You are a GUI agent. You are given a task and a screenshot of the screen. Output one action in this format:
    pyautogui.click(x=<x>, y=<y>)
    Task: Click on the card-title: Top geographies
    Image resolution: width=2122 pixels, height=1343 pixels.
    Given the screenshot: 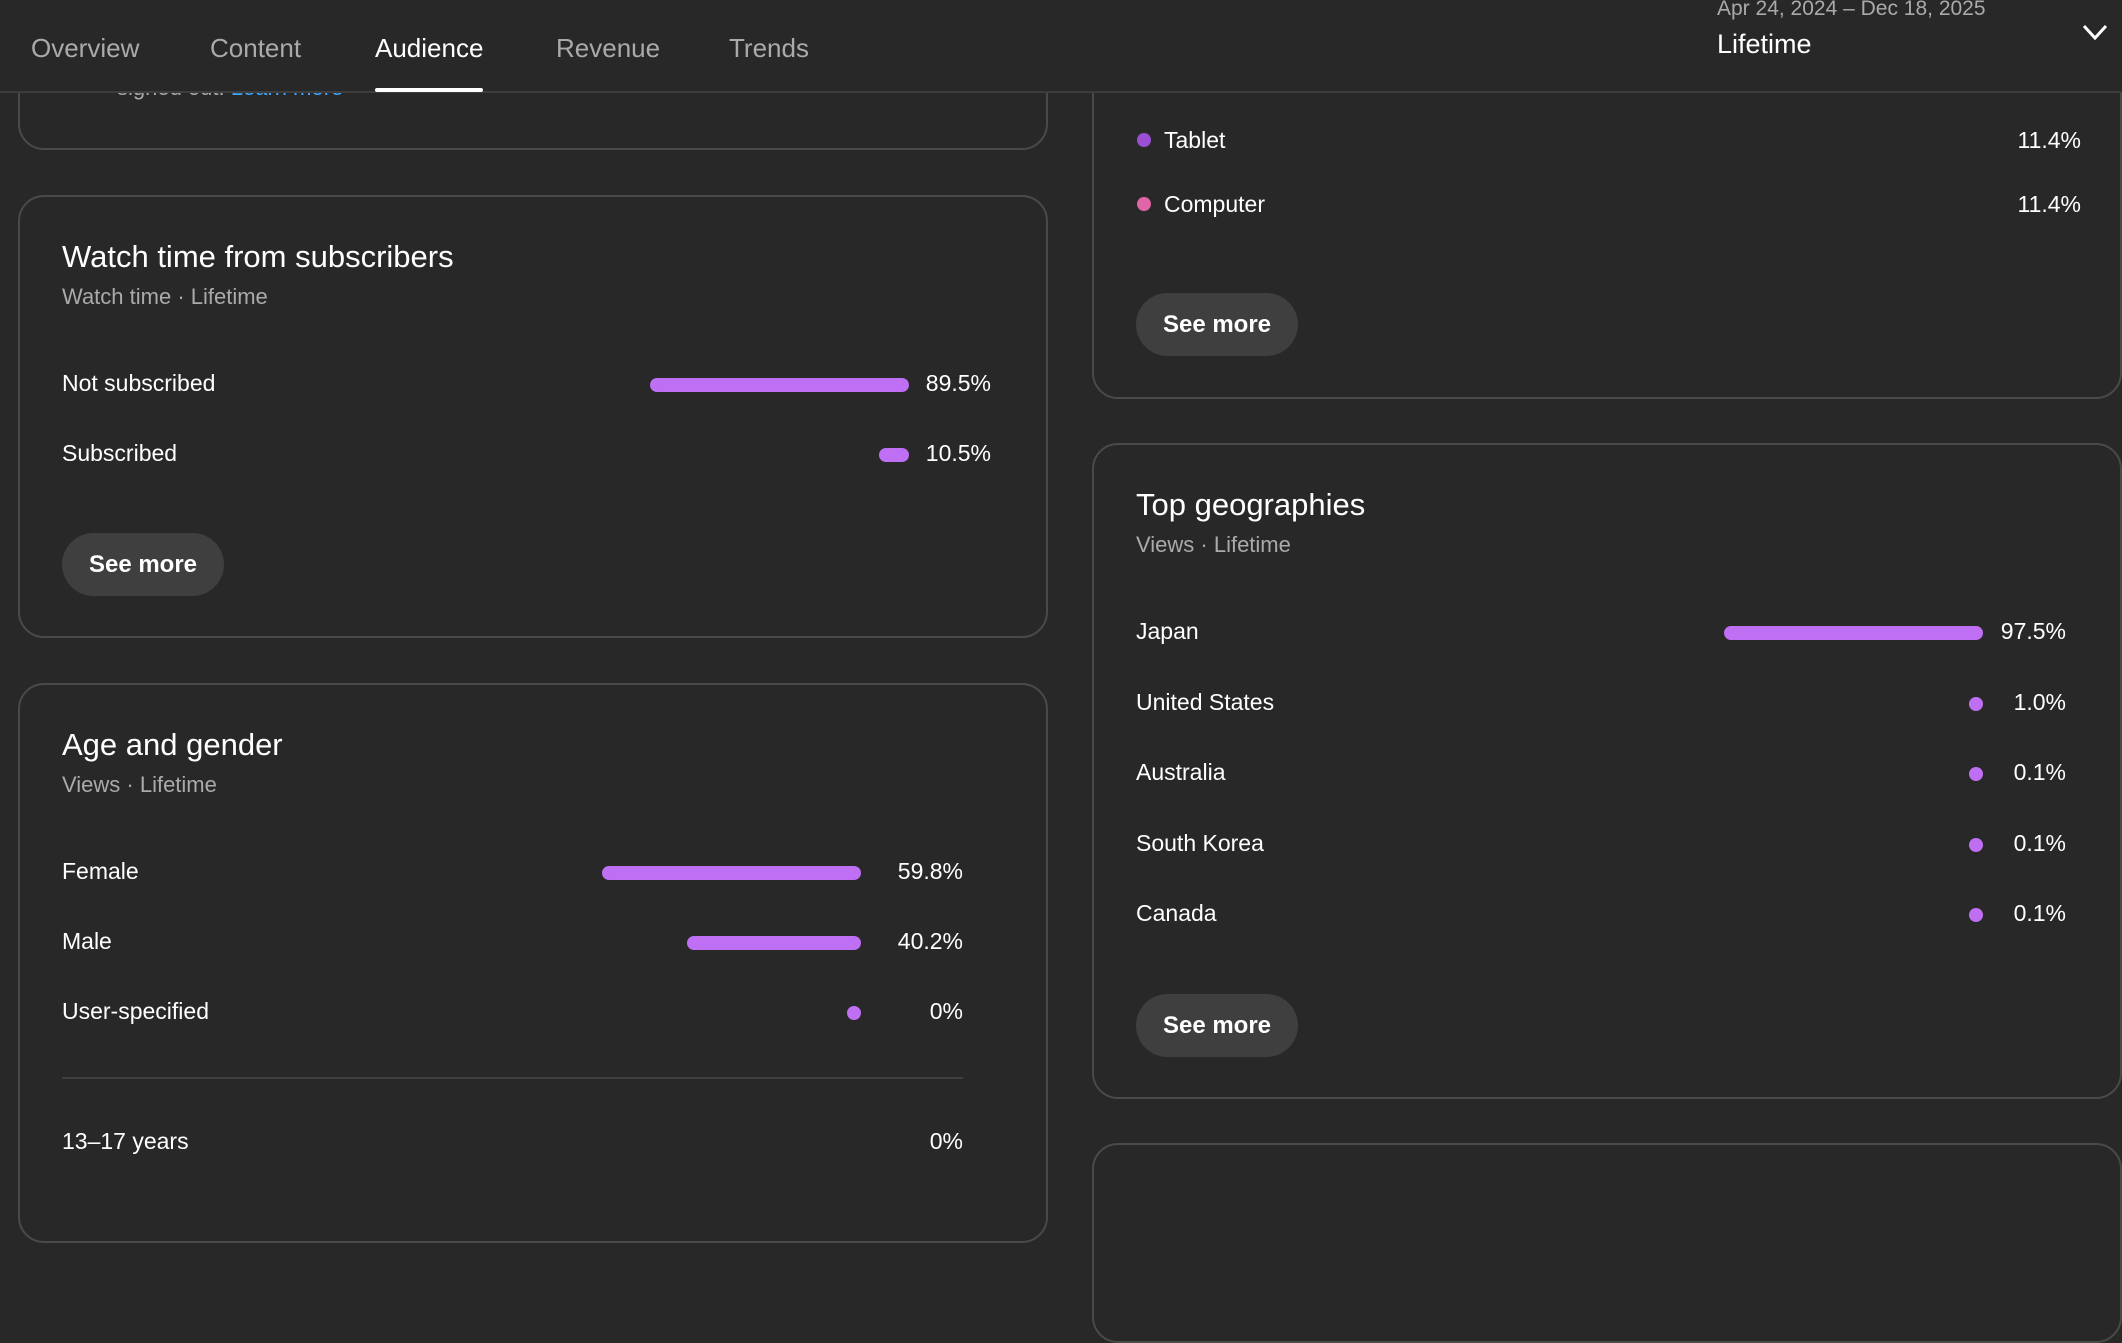 What is the action you would take?
    pyautogui.click(x=1251, y=504)
    